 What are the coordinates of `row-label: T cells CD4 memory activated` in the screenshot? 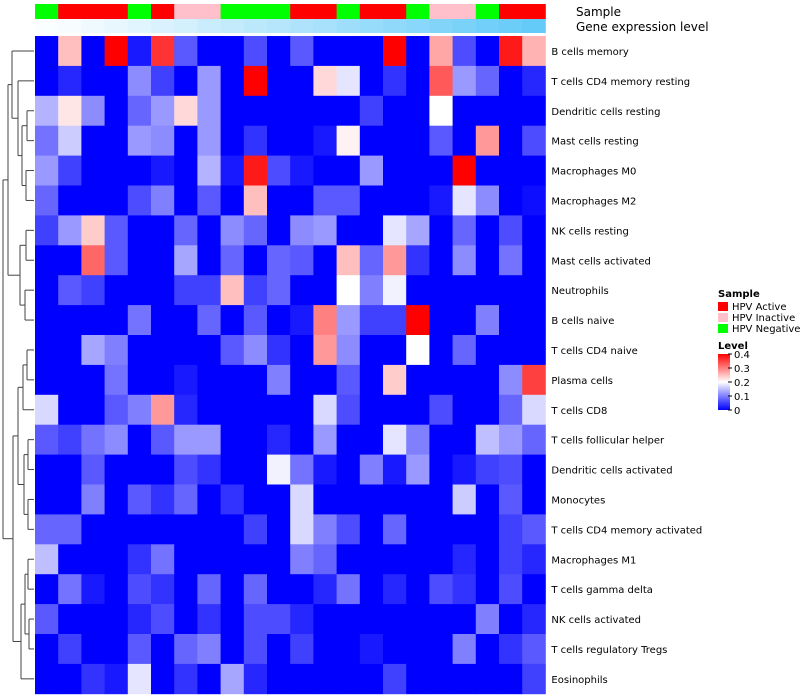 It's located at (626, 530).